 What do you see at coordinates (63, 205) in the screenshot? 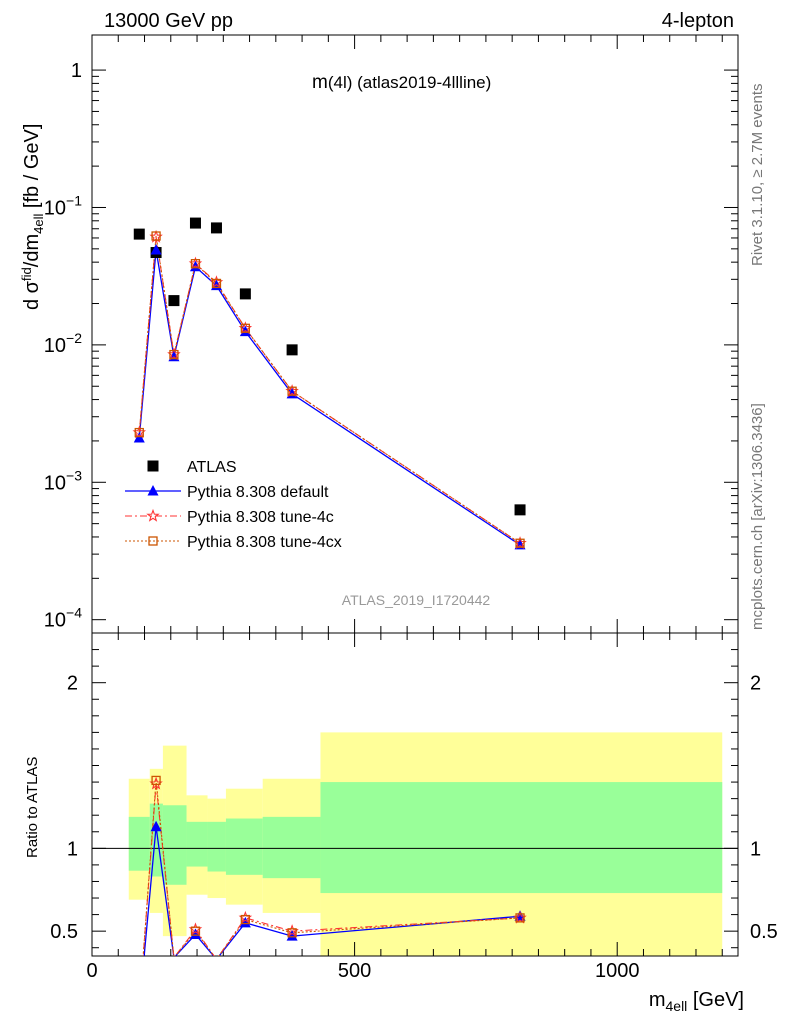
I see `main-y-tick-label-1: 10⁻¹` at bounding box center [63, 205].